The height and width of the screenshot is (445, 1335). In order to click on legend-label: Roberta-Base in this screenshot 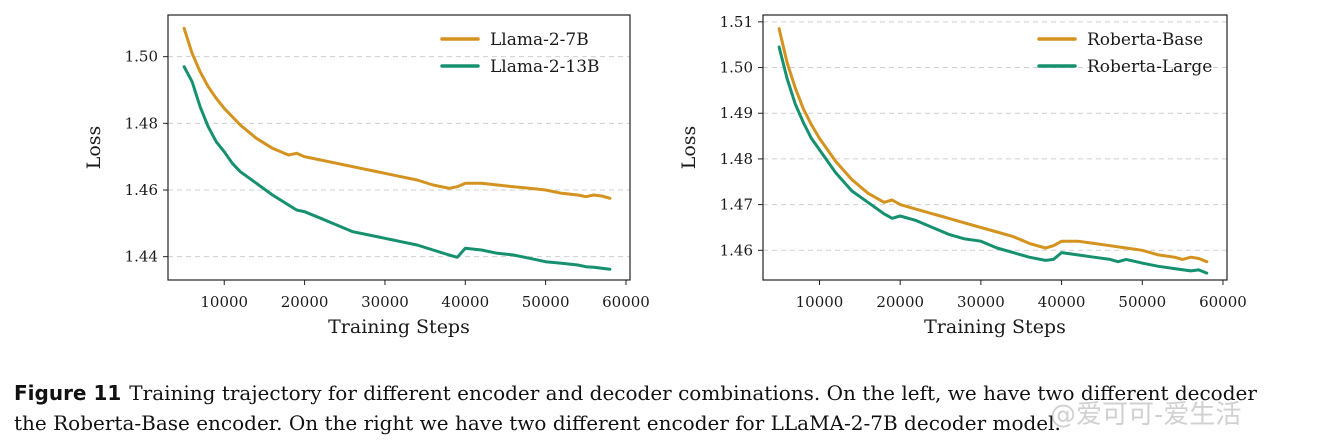, I will do `click(1145, 40)`.